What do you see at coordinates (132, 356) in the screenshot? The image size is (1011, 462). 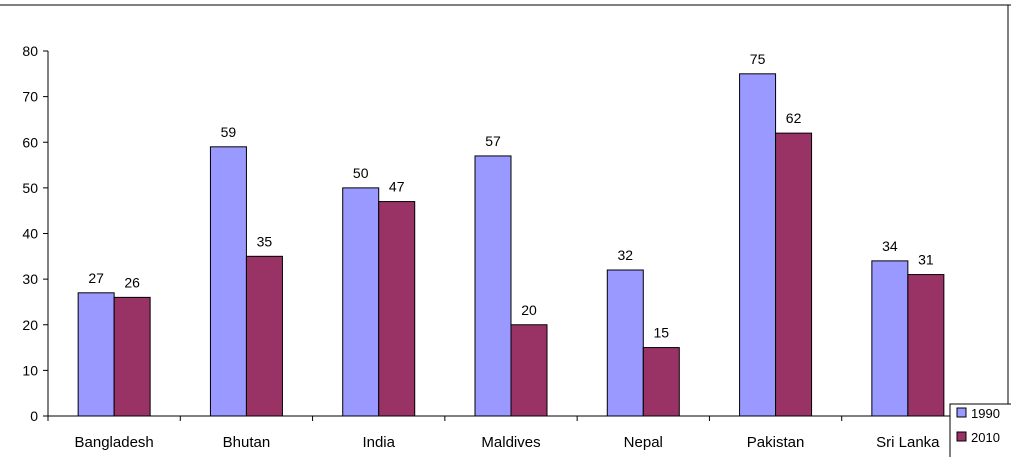 I see `bar-2010-bangladesh` at bounding box center [132, 356].